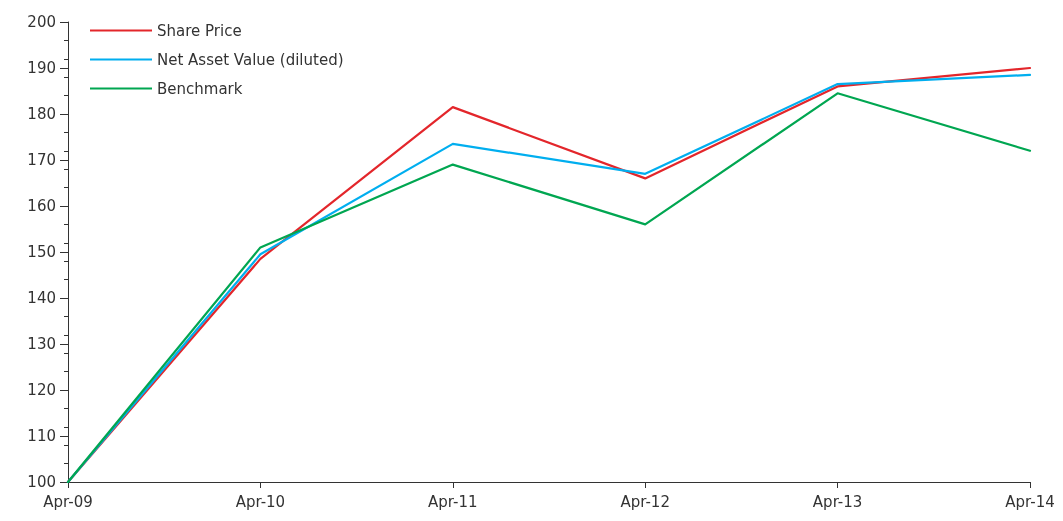 Image resolution: width=1063 pixels, height=521 pixels. I want to click on y-tick-label: 200, so click(41, 22).